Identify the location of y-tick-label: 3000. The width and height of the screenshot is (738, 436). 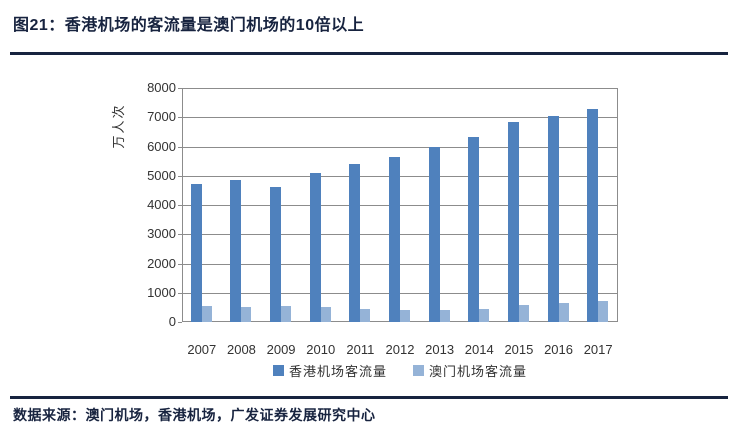
(161, 234).